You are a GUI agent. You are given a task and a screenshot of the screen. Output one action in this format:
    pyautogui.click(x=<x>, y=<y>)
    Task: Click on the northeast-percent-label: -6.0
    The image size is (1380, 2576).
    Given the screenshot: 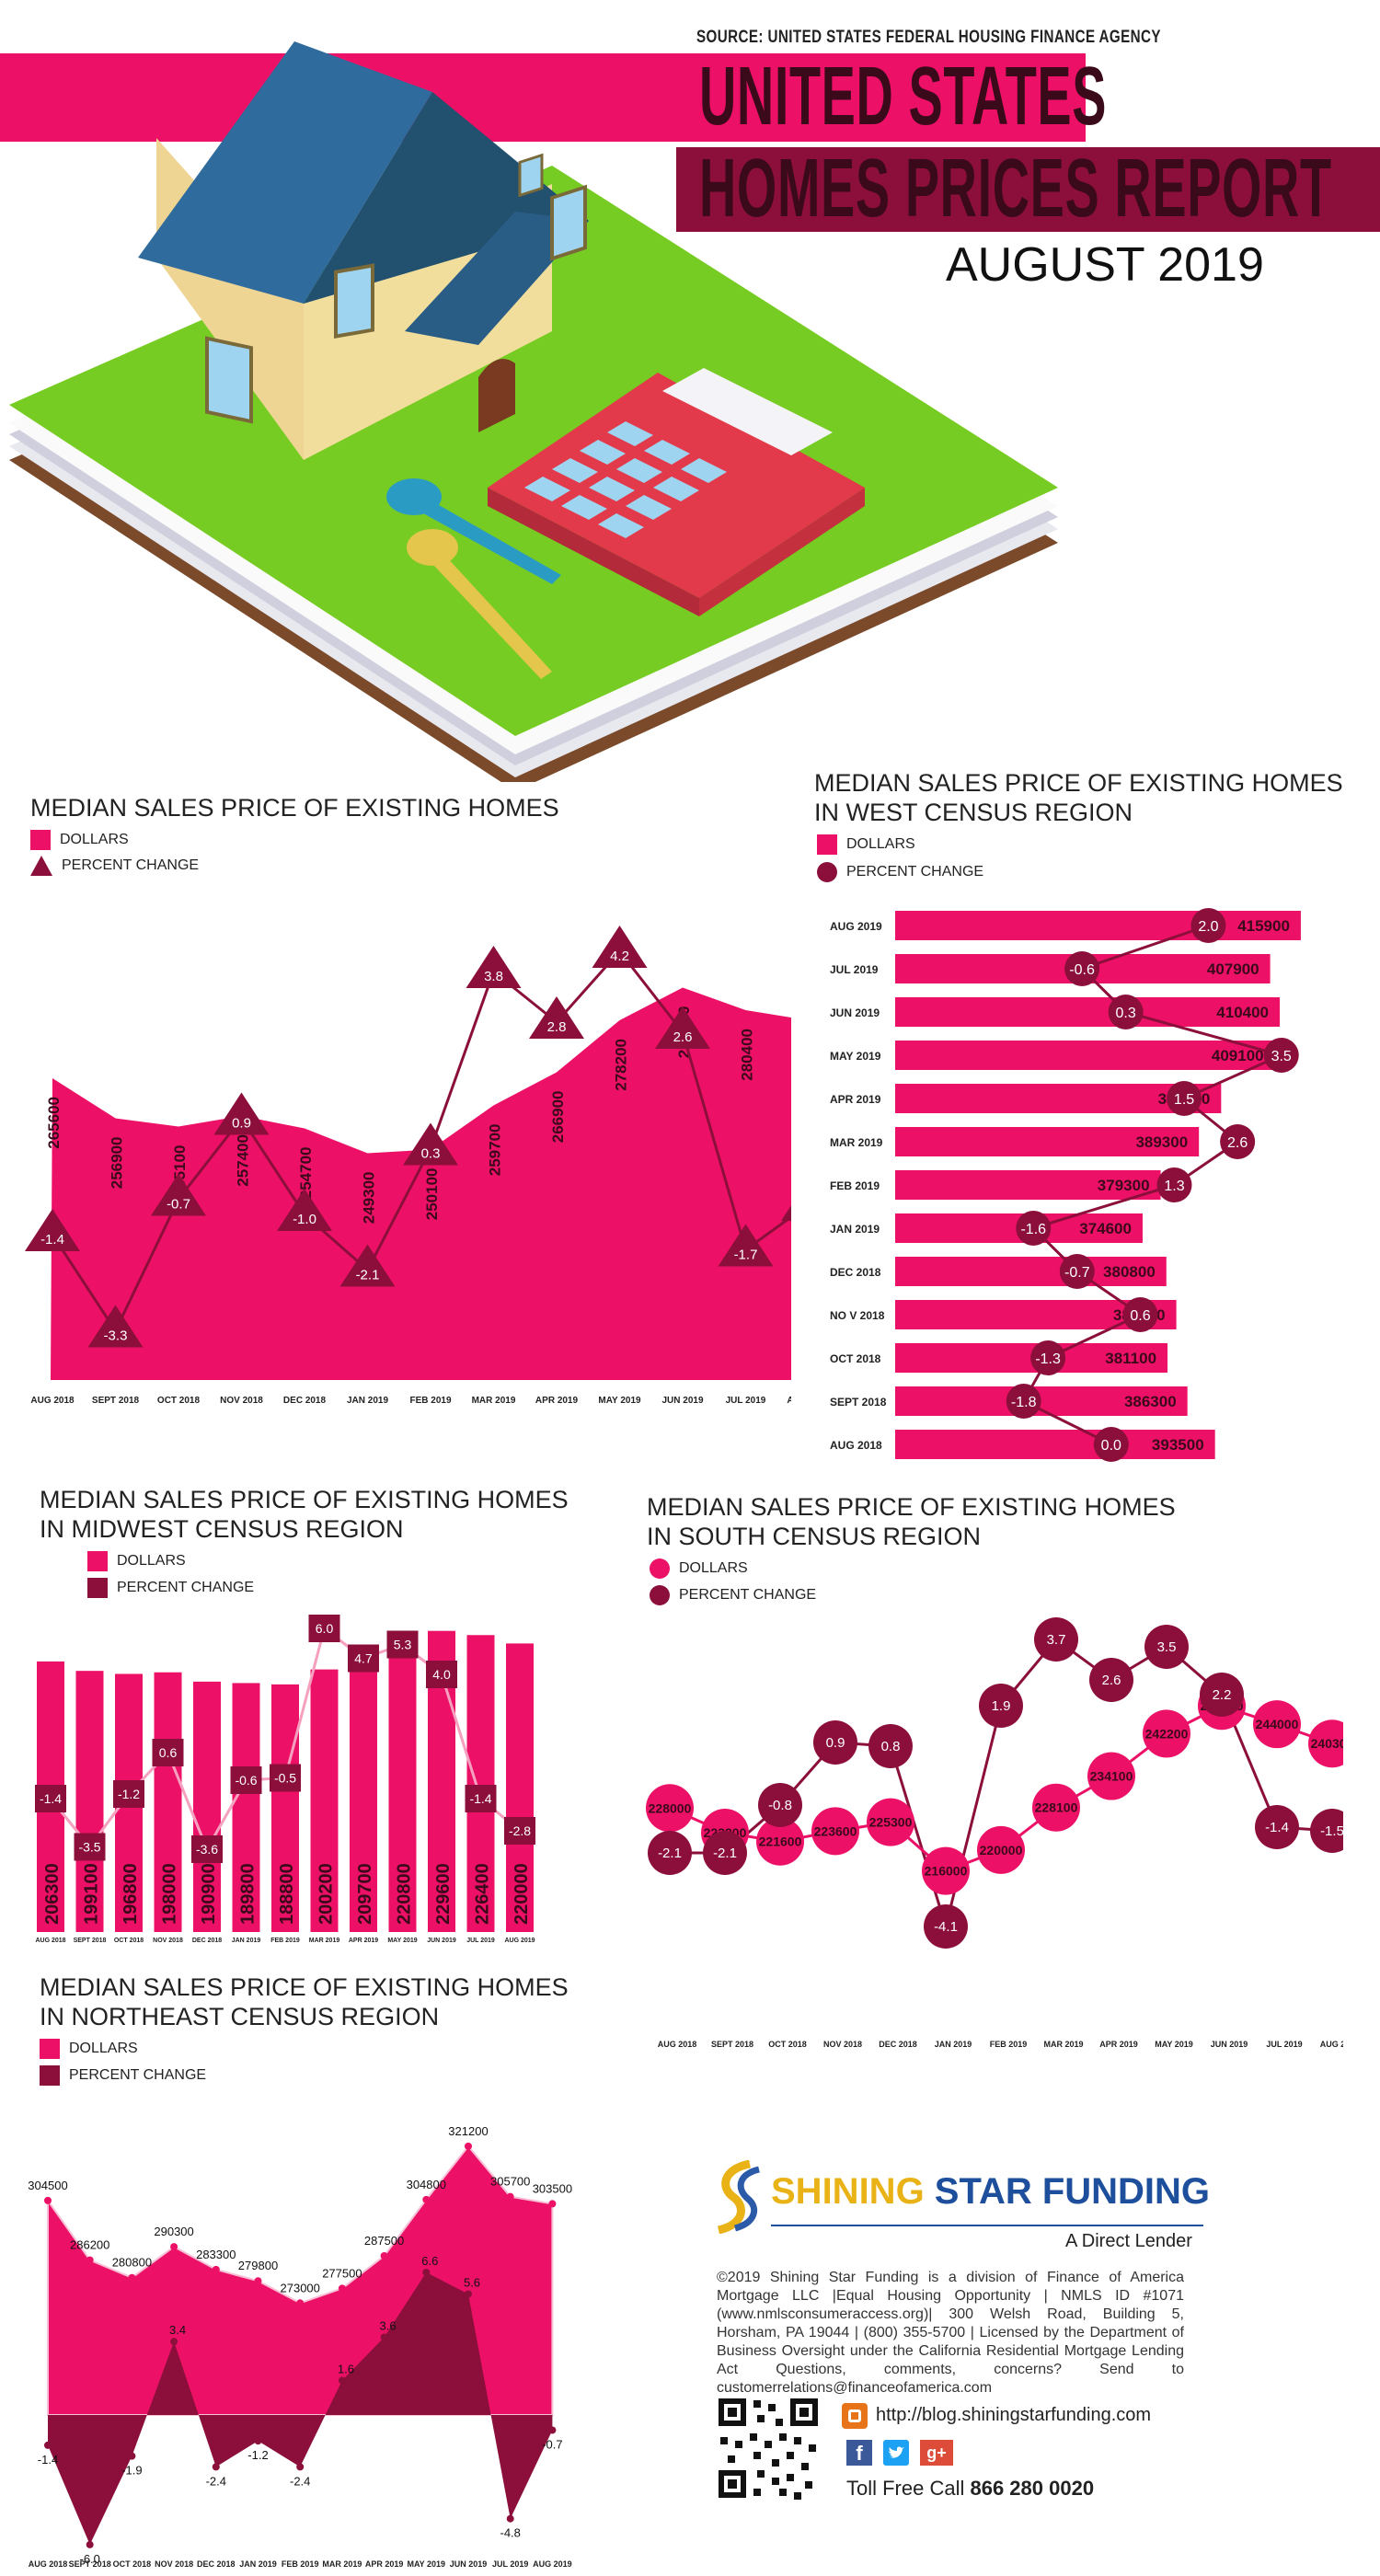 What is the action you would take?
    pyautogui.click(x=89, y=2559)
    